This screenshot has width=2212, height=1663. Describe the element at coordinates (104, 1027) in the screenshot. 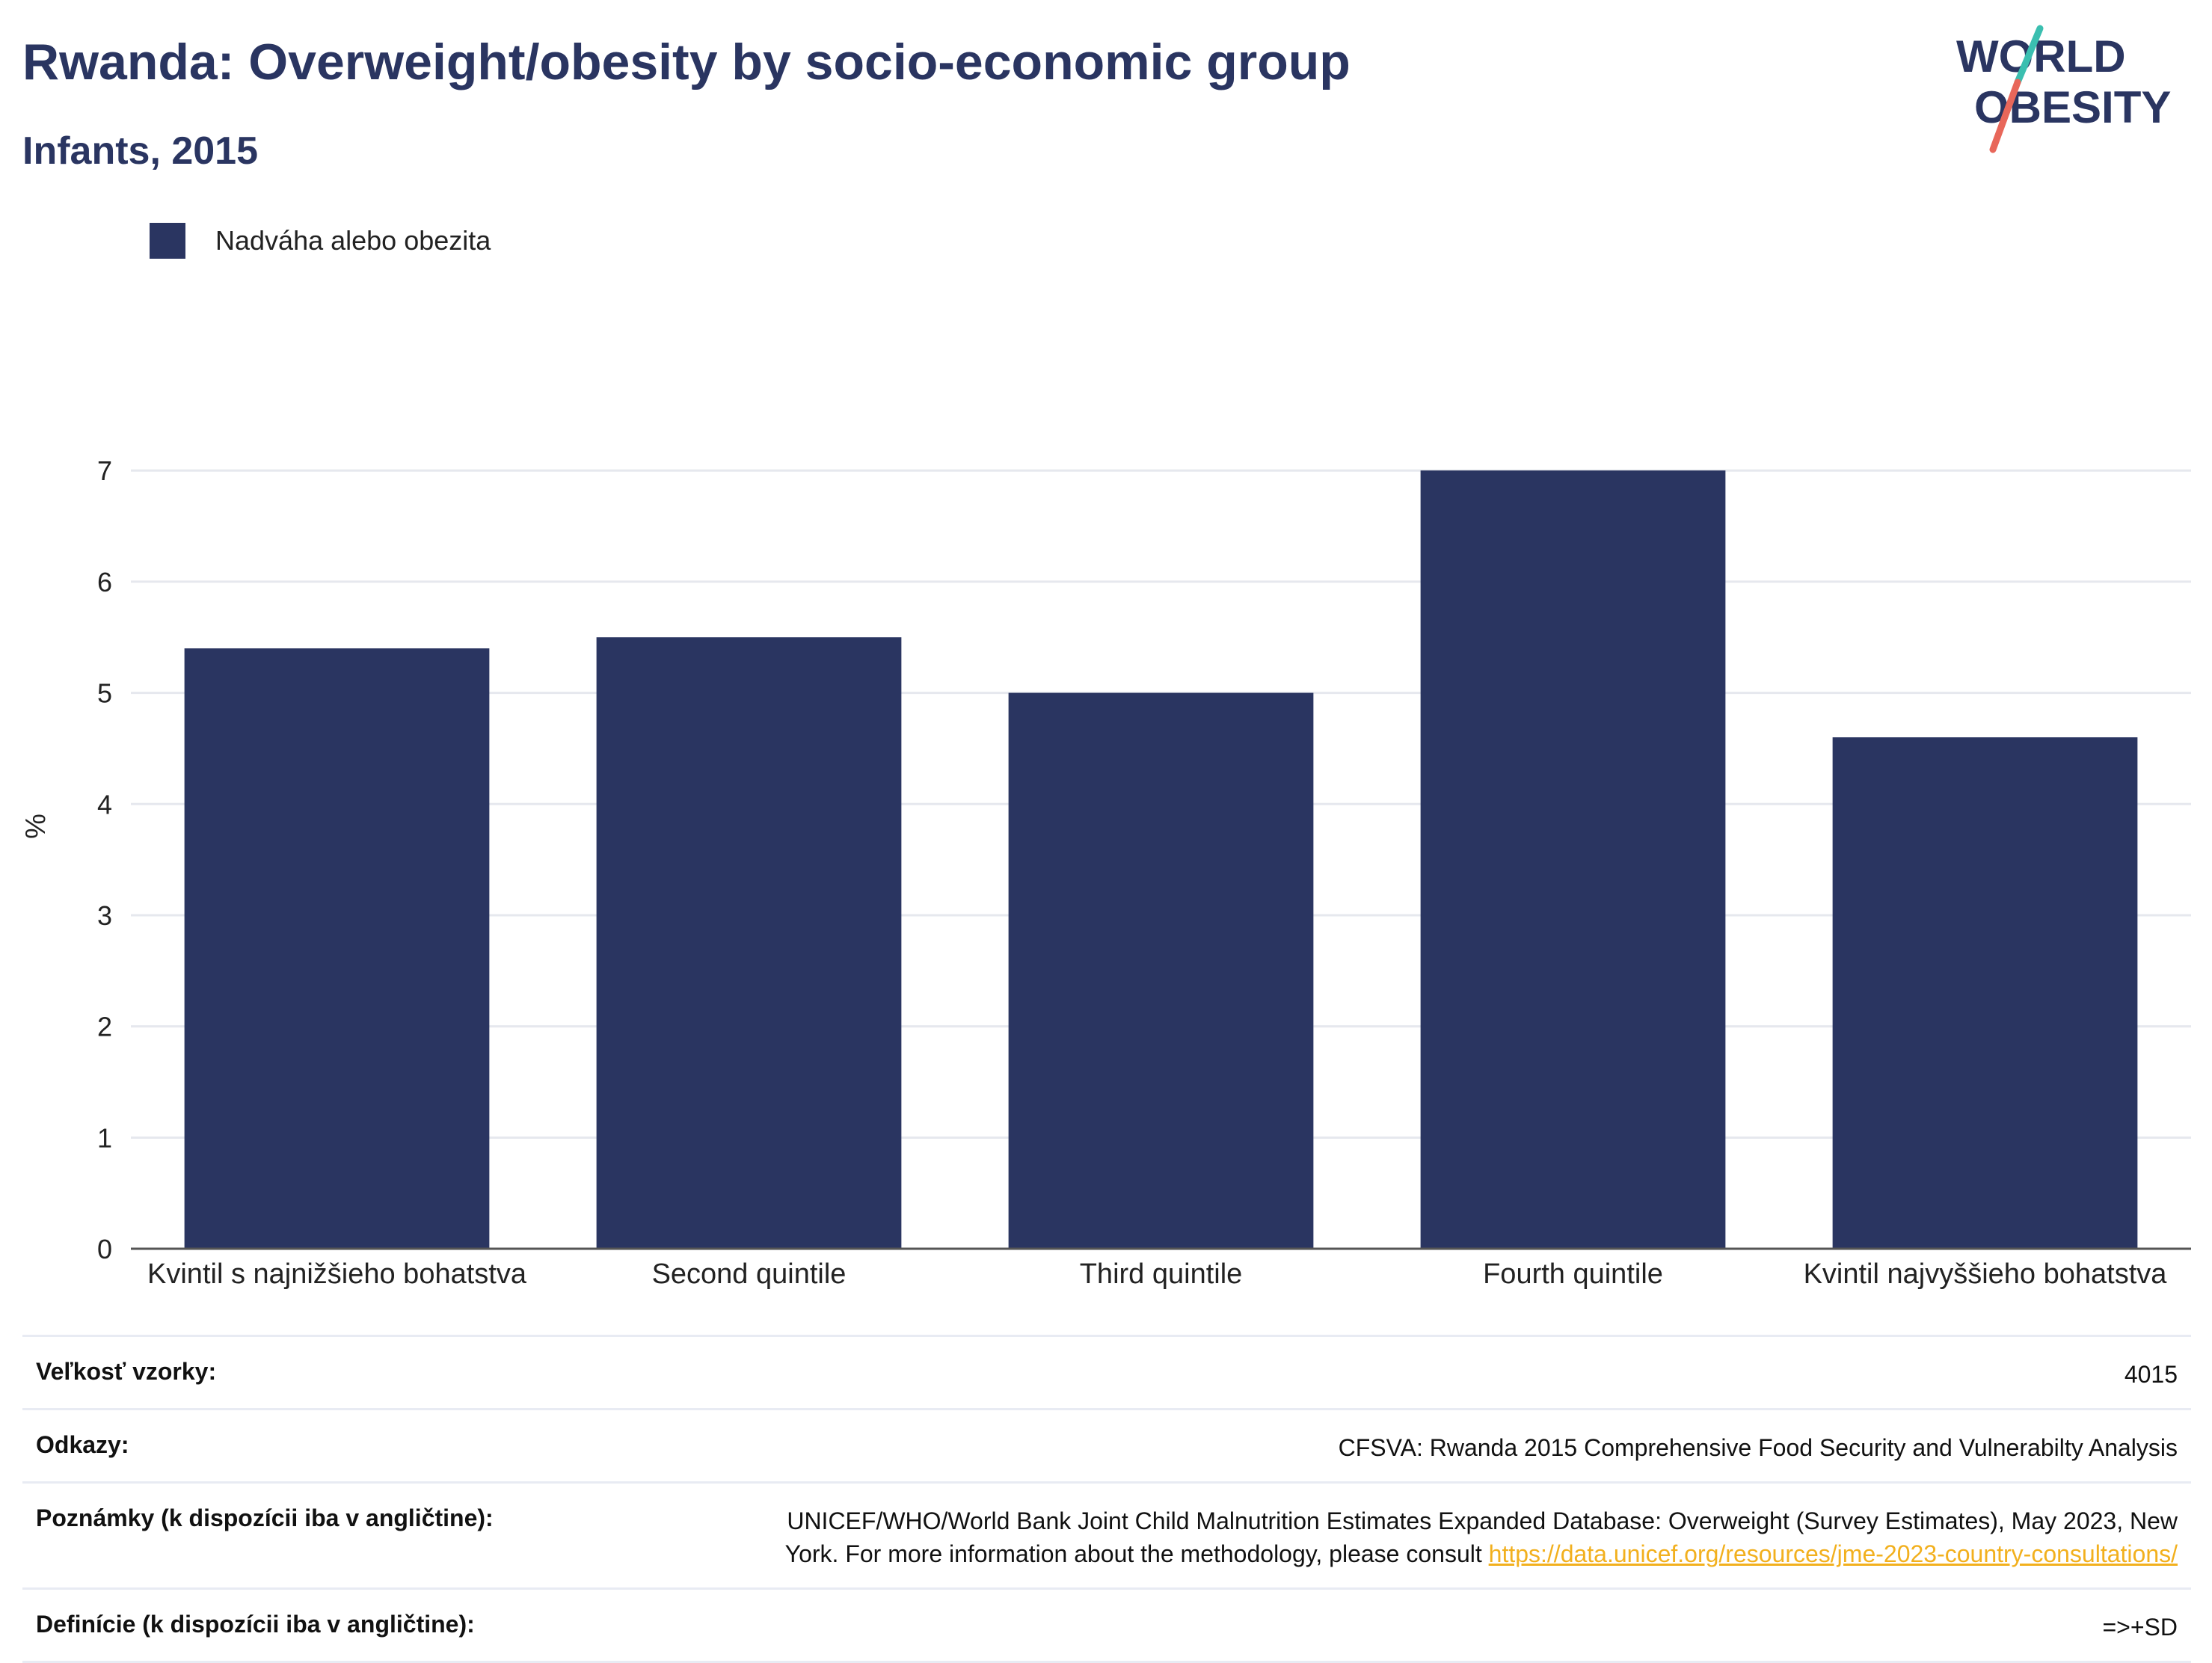

I see `y-tick-label: 2` at that location.